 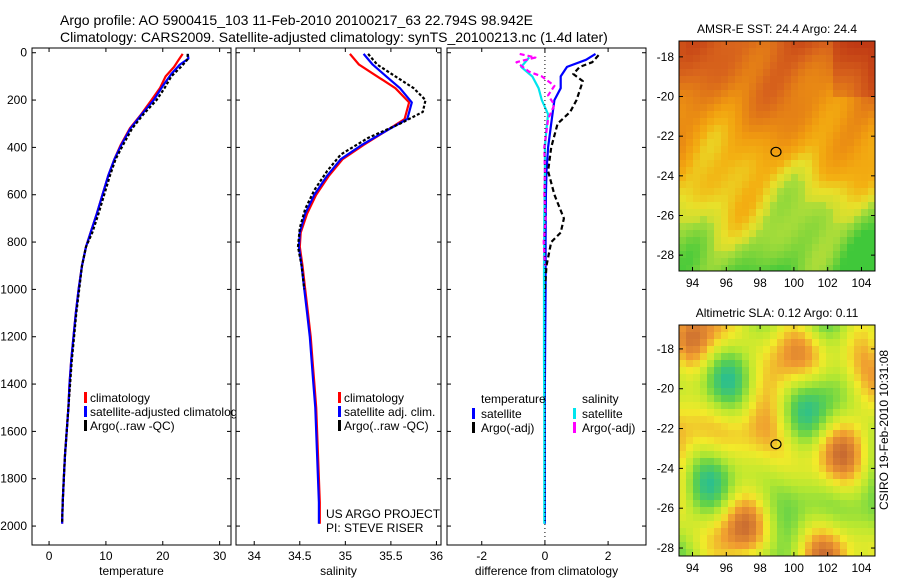 I want to click on x-tick-label: -2, so click(x=481, y=556).